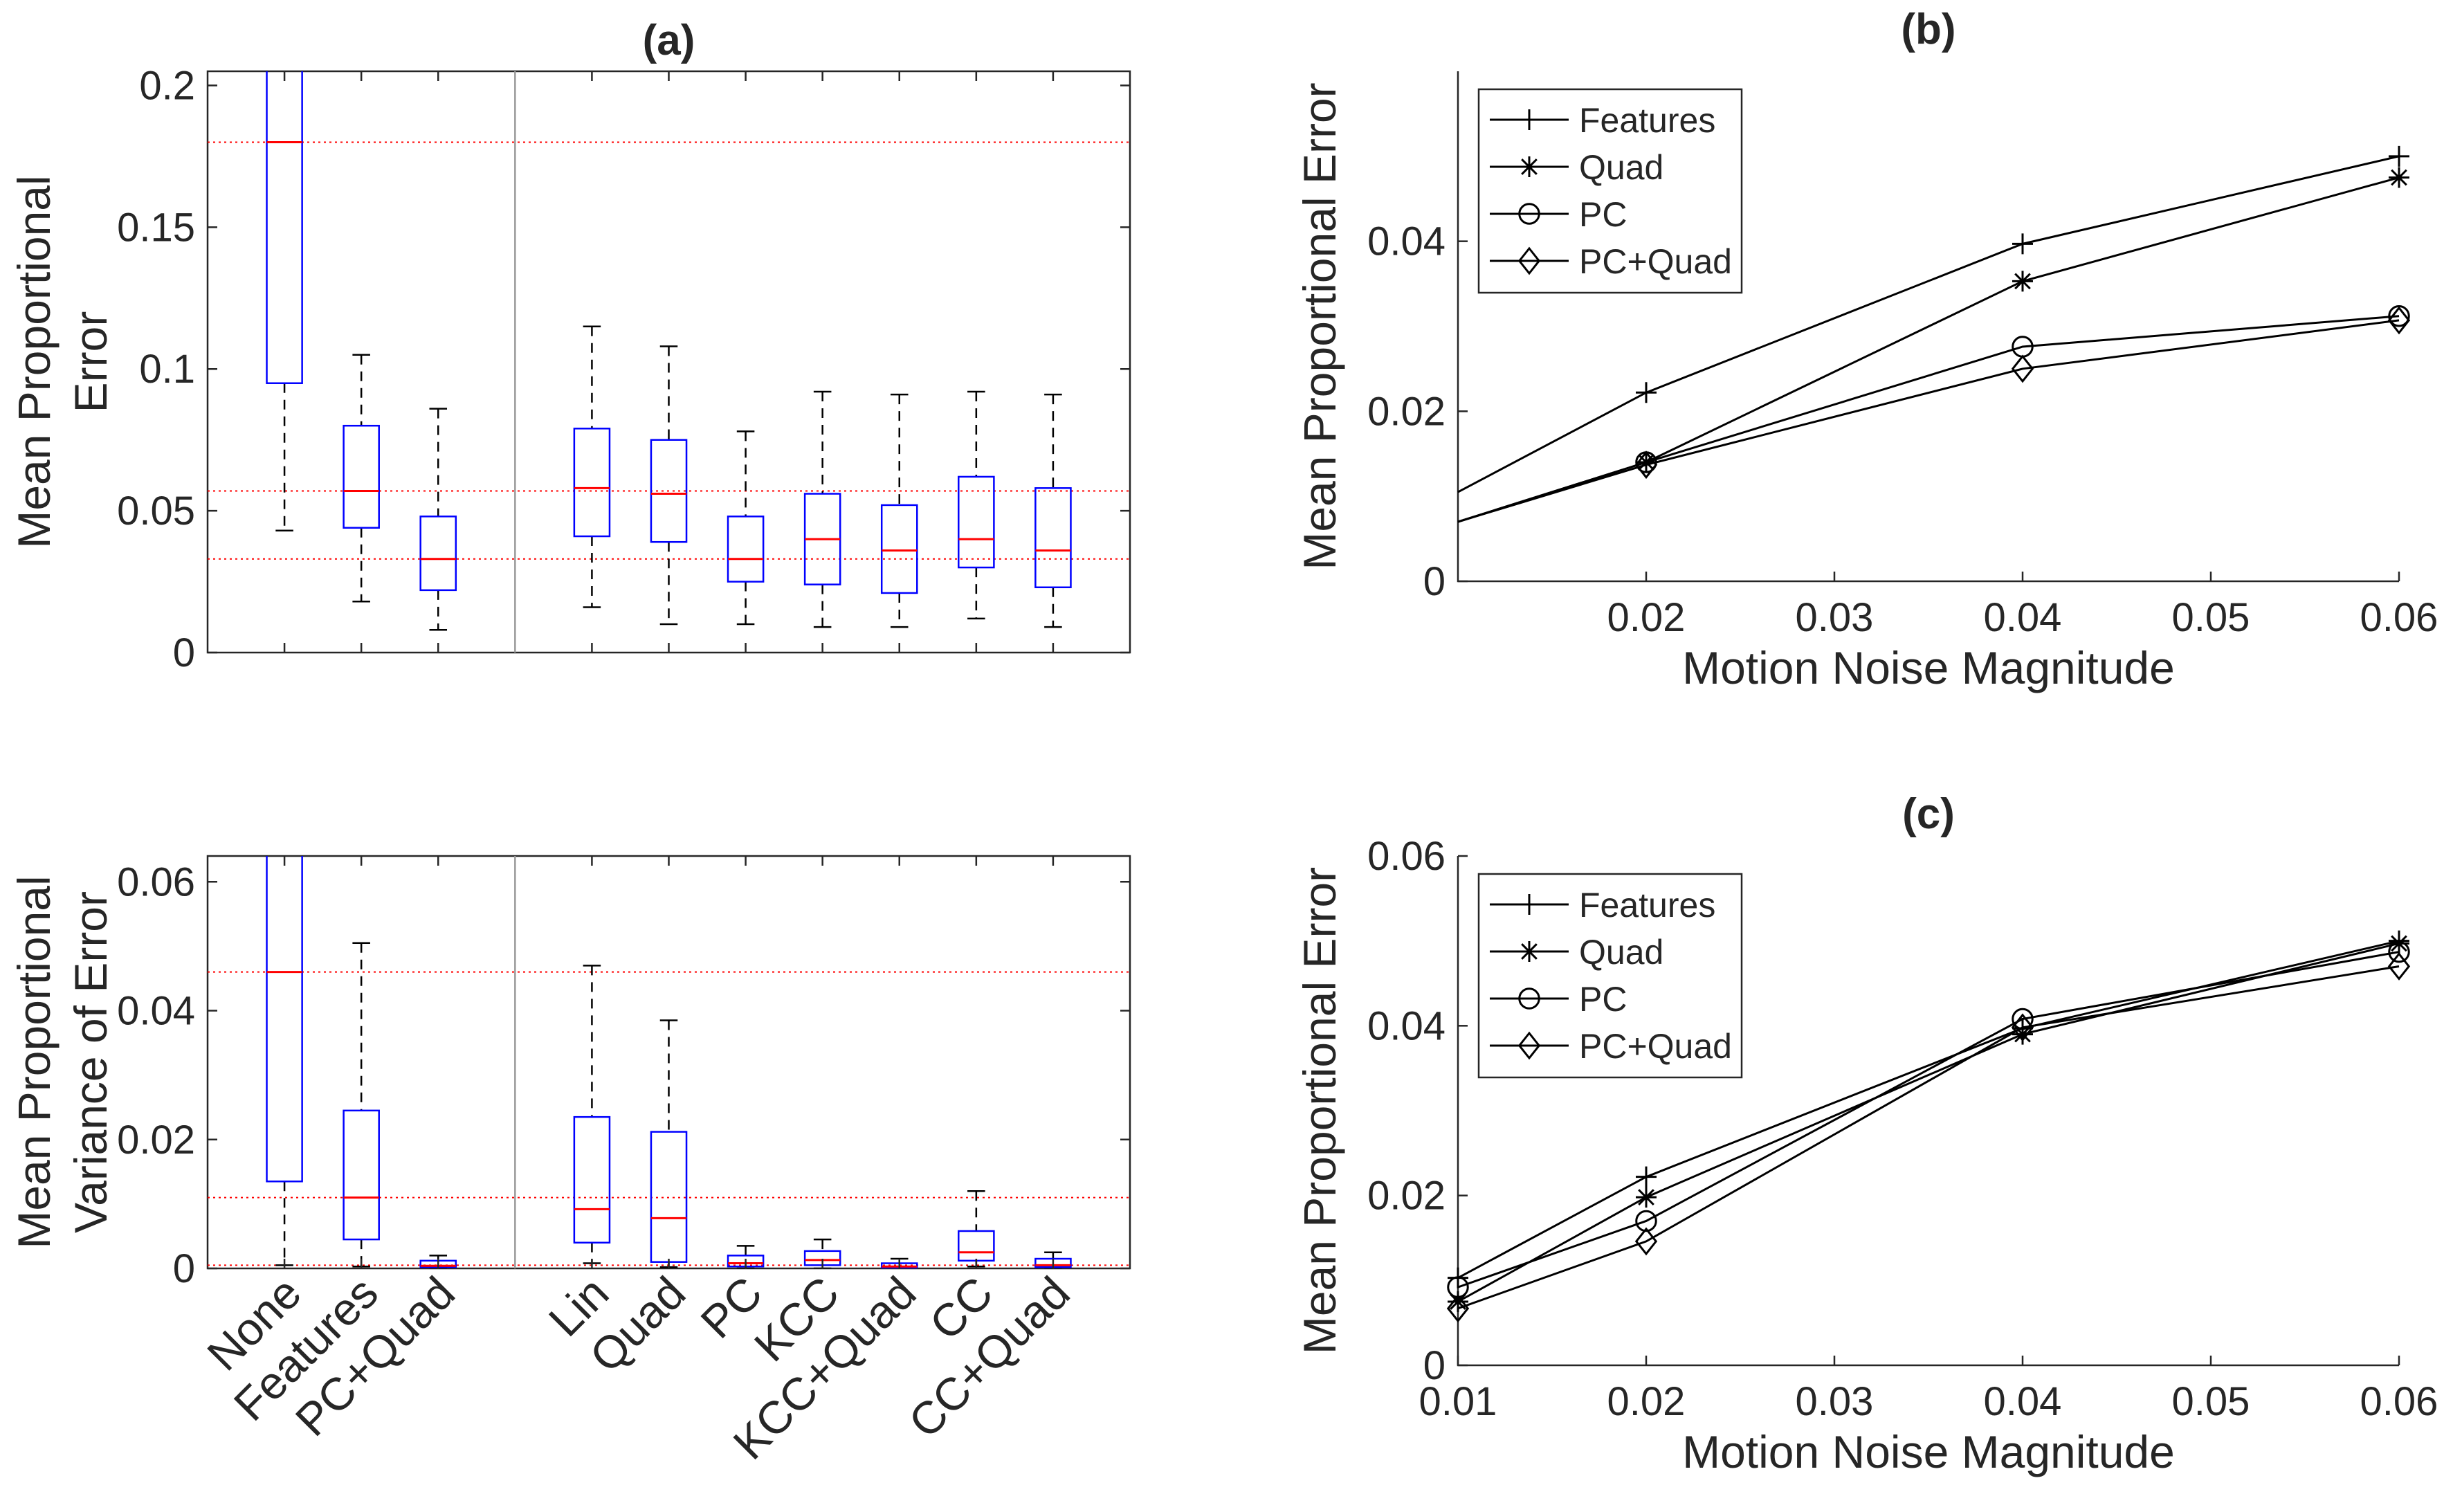 Image resolution: width=2444 pixels, height=1512 pixels. What do you see at coordinates (91, 362) in the screenshot?
I see `y-axis-label-line-1: Error` at bounding box center [91, 362].